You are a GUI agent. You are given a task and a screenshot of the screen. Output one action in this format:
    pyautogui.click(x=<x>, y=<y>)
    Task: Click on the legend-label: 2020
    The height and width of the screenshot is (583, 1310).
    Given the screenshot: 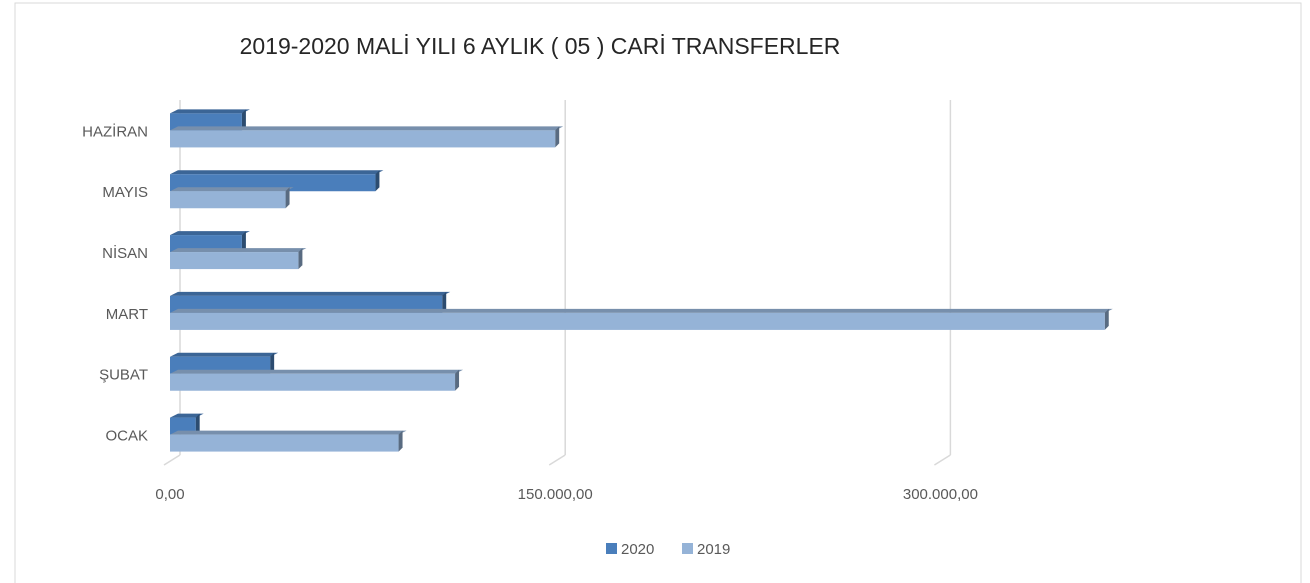 What is the action you would take?
    pyautogui.click(x=637, y=549)
    